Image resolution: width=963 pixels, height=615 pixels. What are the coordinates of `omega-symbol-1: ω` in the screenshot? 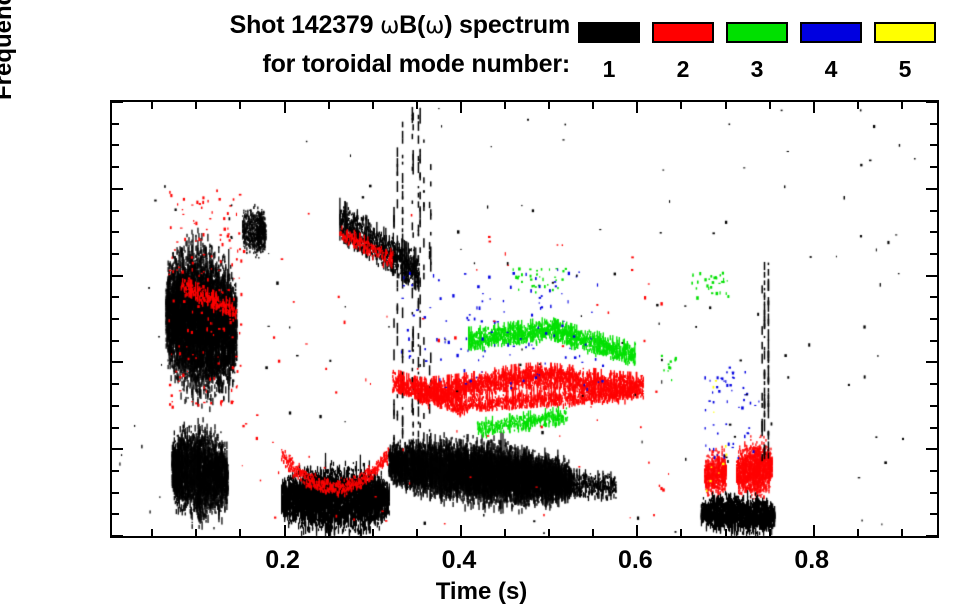 It's located at (390, 26).